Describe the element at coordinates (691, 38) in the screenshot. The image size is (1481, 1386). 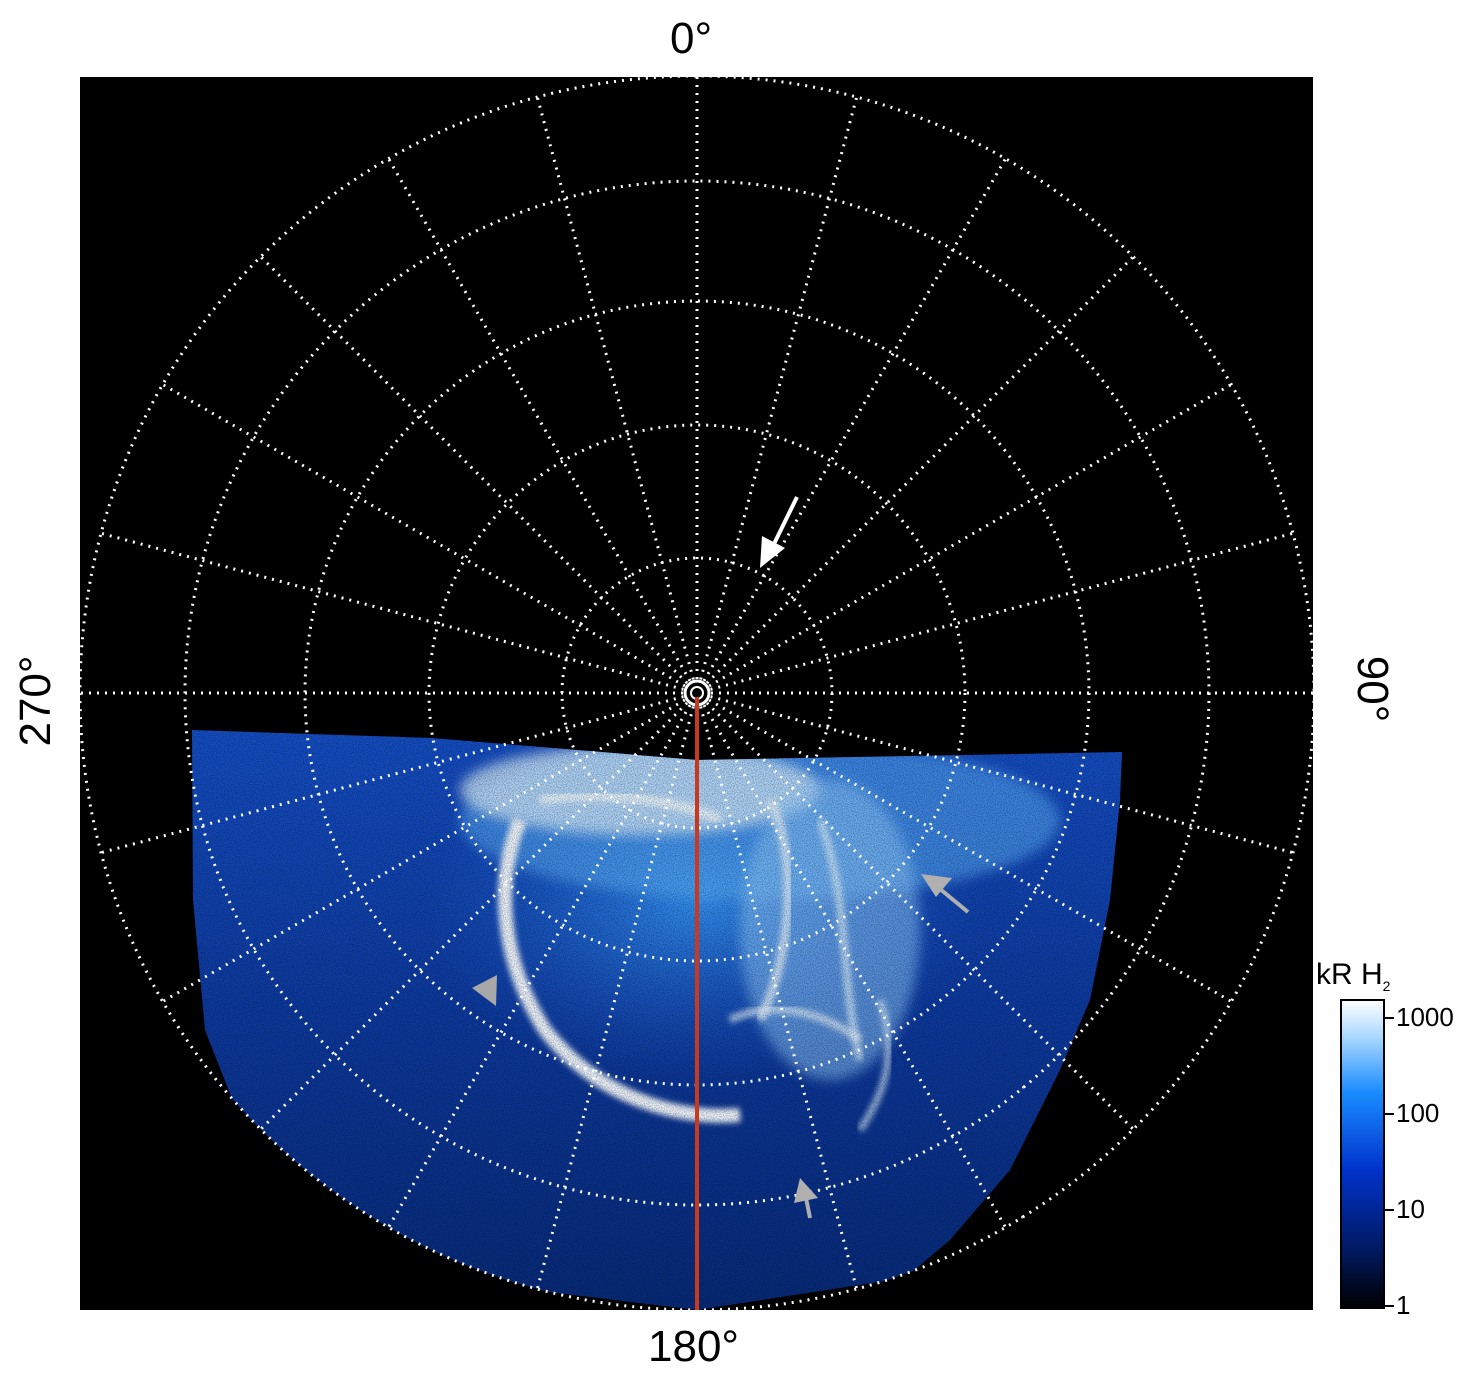
I see `longitude-label-0: 0°` at that location.